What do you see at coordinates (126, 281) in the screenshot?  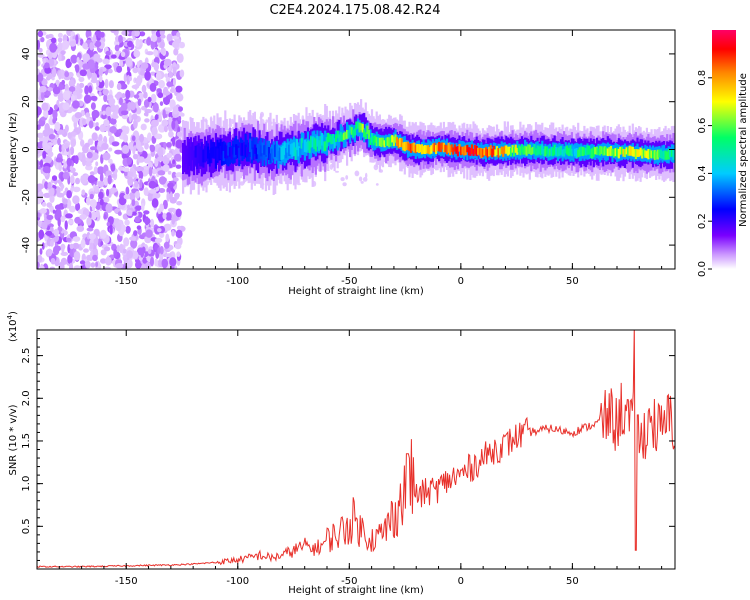 I see `heatmap-xtick-label: -150` at bounding box center [126, 281].